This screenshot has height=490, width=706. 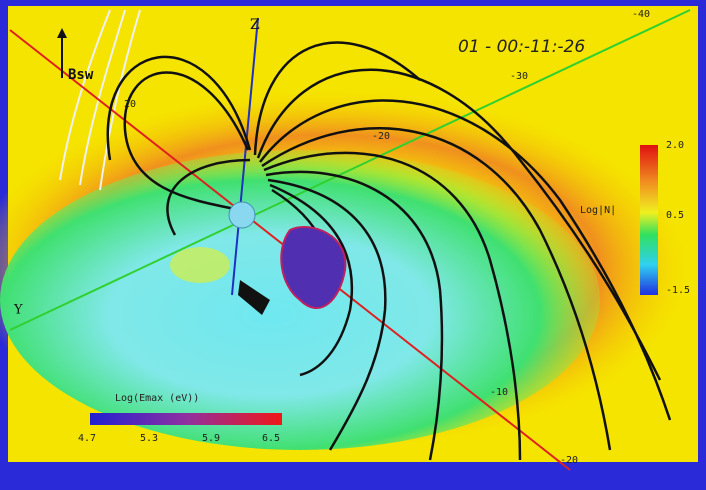 I want to click on particle-cloud-shadow, so click(x=254, y=297).